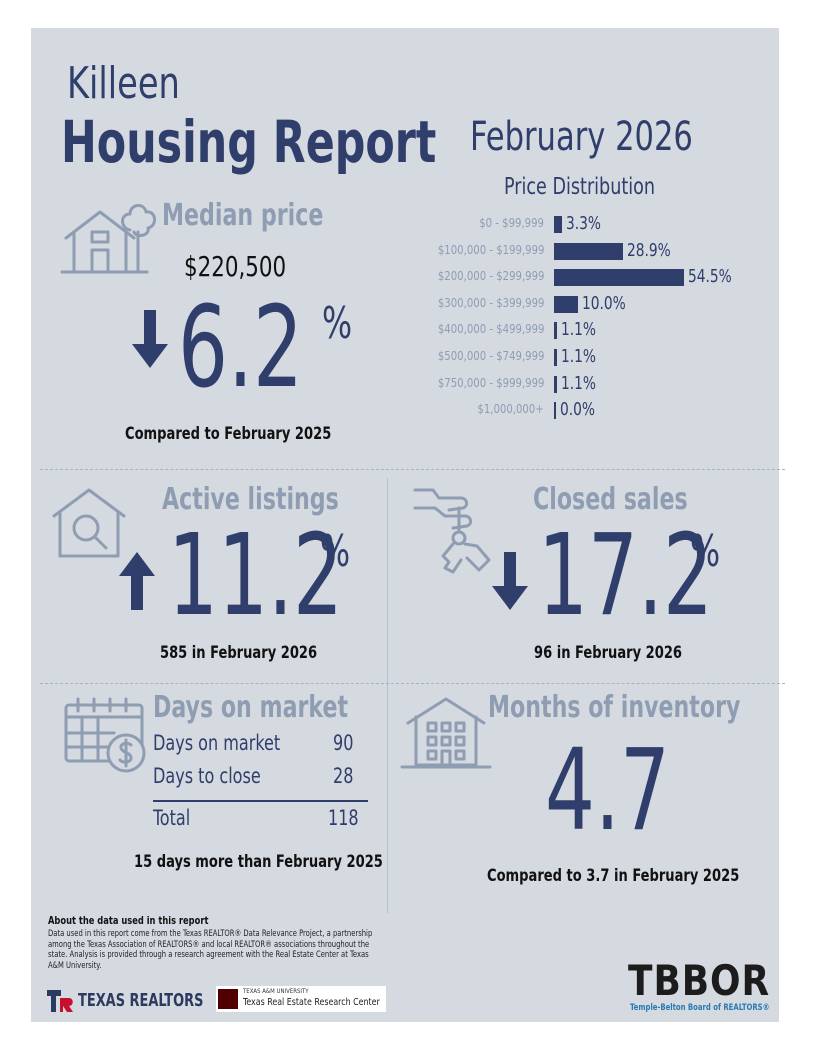 Image resolution: width=813 pixels, height=1053 pixels. Describe the element at coordinates (243, 215) in the screenshot. I see `median-price-heading: Median price` at that location.